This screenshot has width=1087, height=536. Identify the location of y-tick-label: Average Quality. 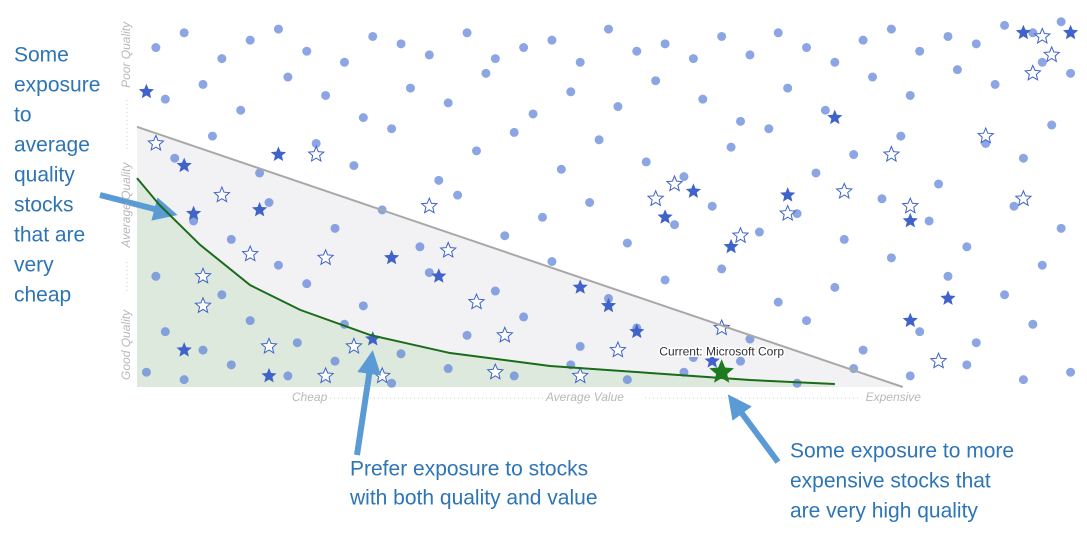
(126, 205).